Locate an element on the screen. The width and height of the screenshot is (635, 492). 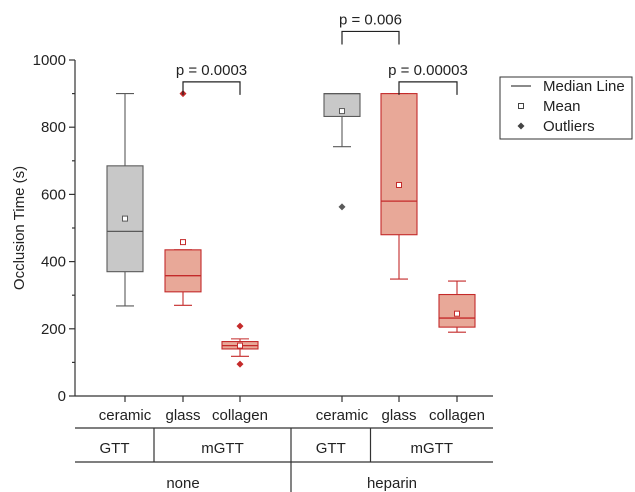
legend-label: Outliers is located at coordinates (569, 126).